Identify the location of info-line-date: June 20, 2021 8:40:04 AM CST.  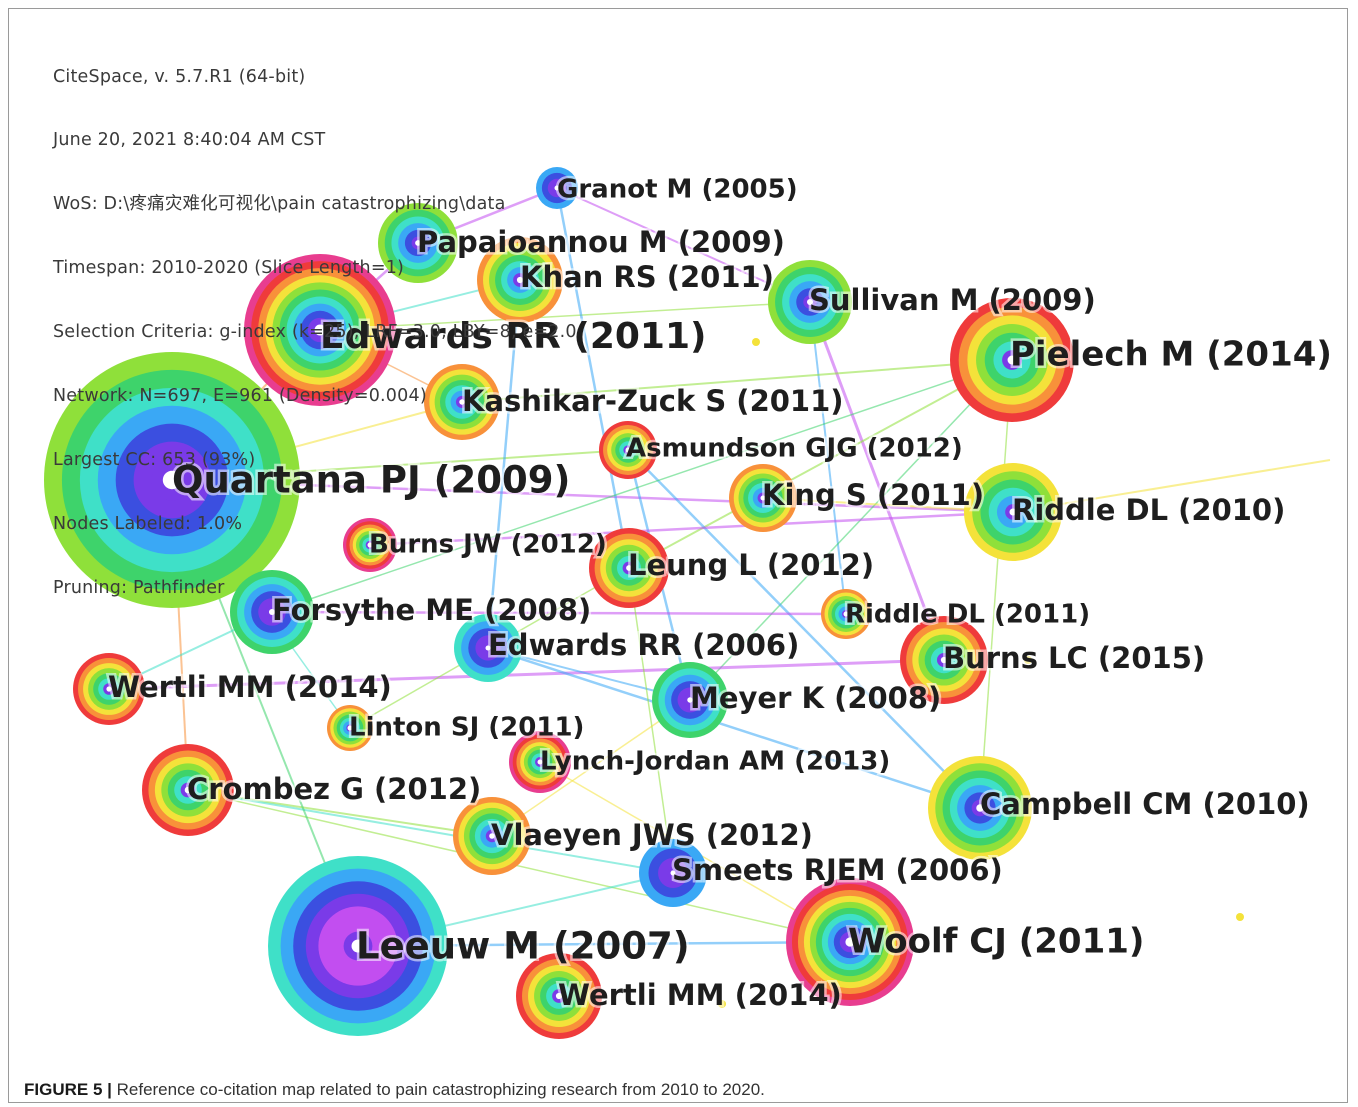
(189, 140).